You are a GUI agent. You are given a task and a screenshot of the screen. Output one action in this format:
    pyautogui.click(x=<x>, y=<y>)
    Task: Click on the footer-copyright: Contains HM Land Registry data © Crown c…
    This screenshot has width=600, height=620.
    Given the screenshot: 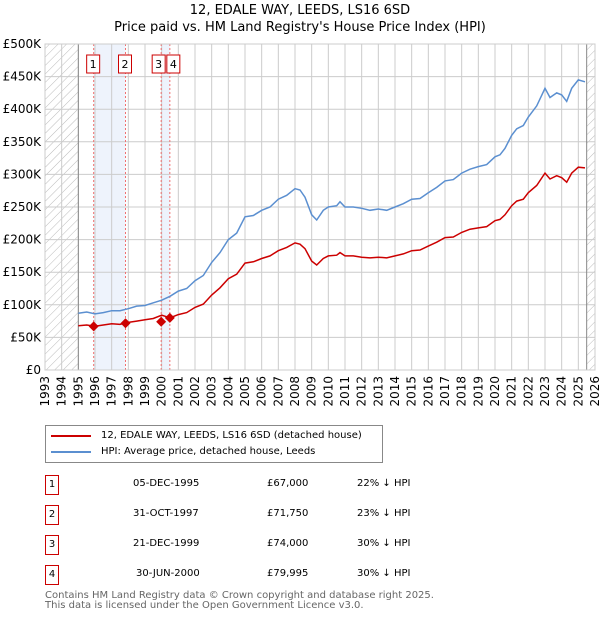 What is the action you would take?
    pyautogui.click(x=239, y=595)
    